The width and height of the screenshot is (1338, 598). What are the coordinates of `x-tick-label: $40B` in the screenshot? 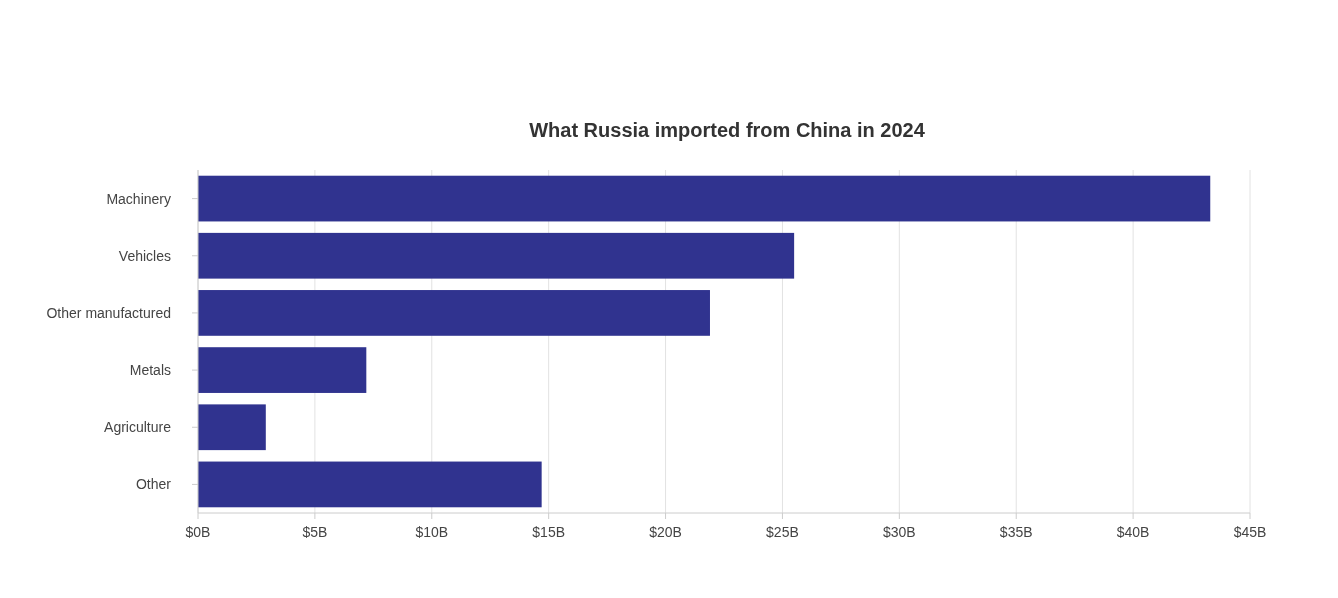 It's located at (1133, 532).